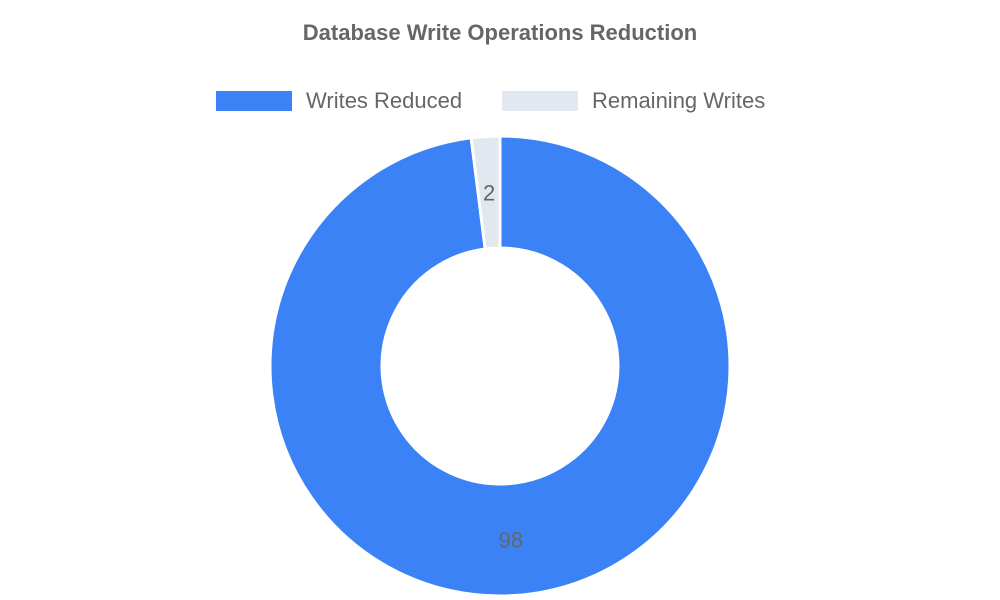 This screenshot has width=1000, height=600. Describe the element at coordinates (500, 32) in the screenshot. I see `chart-title: Database Write Operations Reduction` at that location.